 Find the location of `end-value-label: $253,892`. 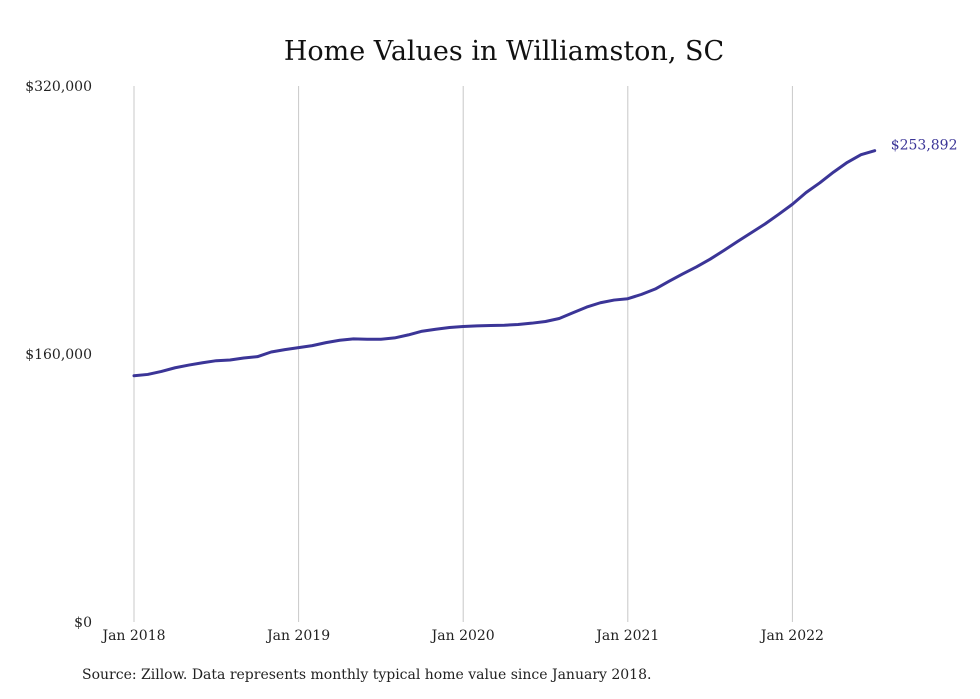

end-value-label: $253,892 is located at coordinates (924, 146).